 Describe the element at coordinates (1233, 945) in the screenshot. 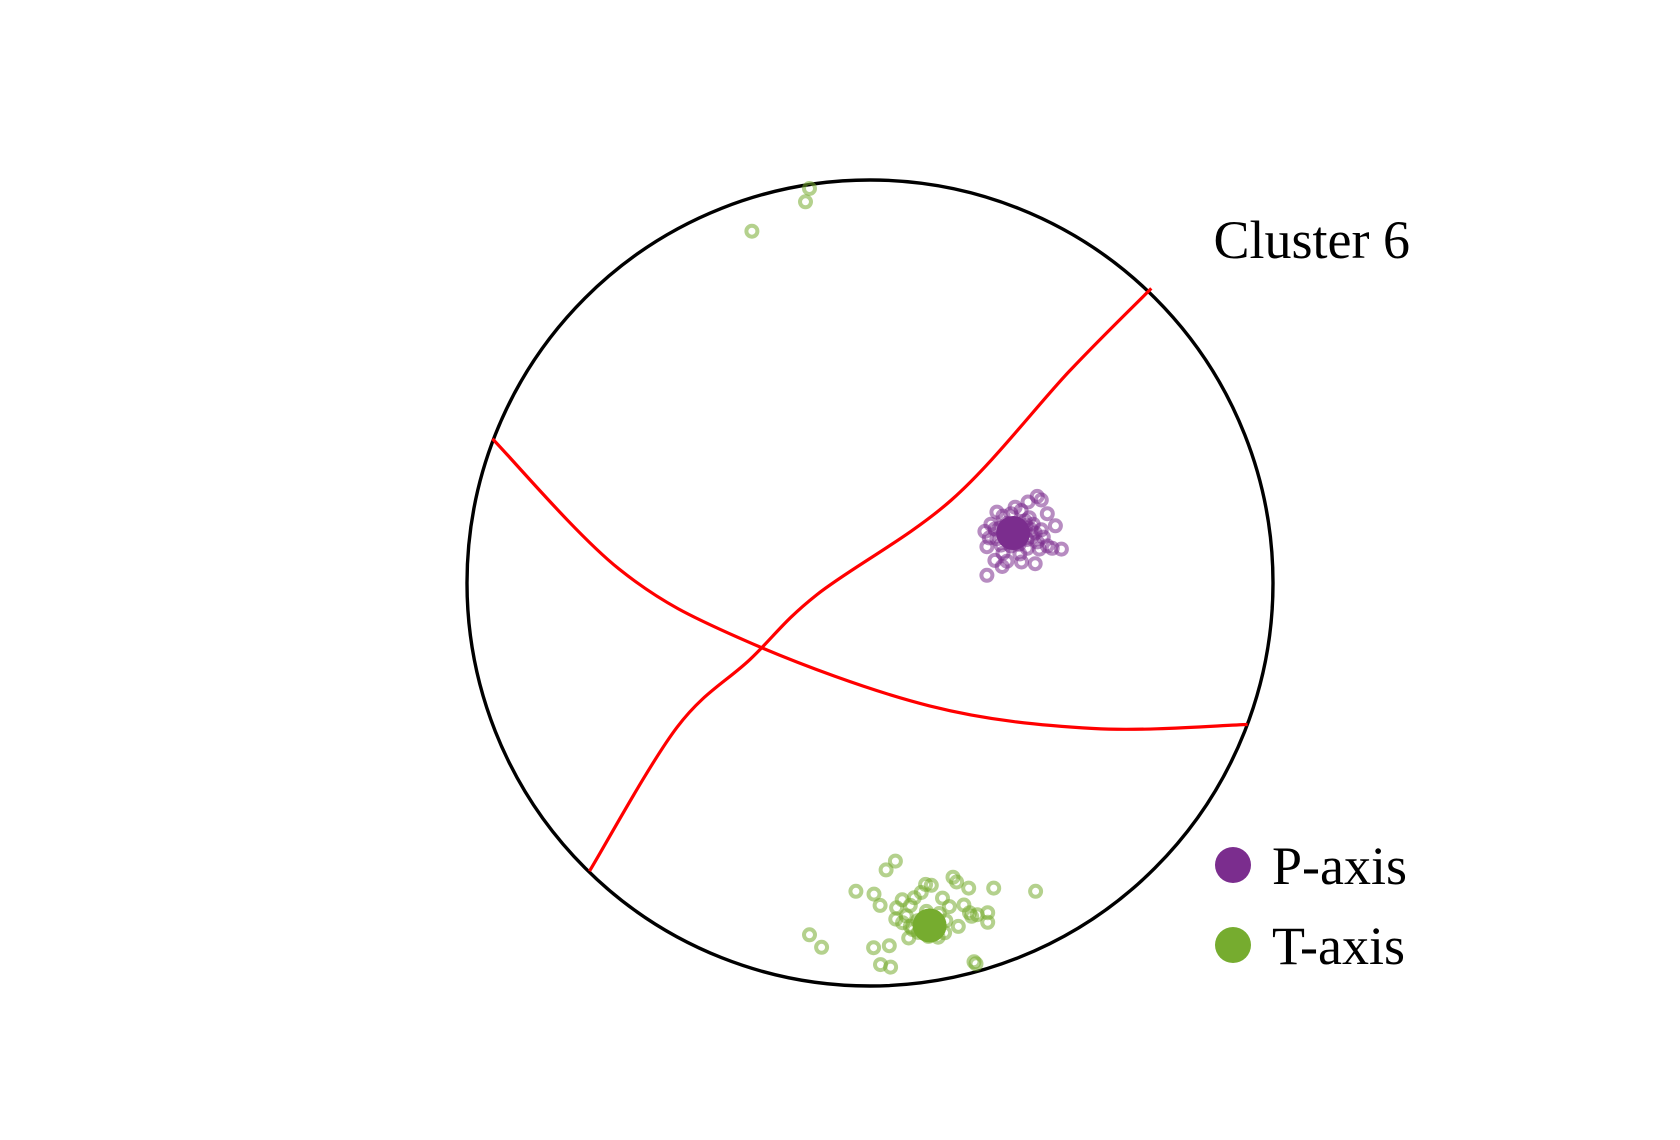

I see `legend-marker-t-axis` at that location.